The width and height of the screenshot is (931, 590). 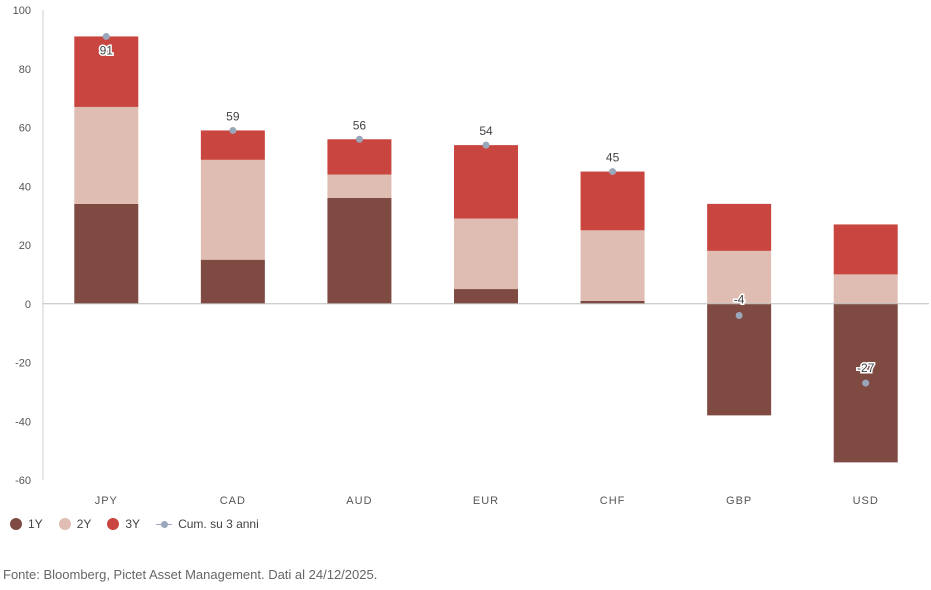 I want to click on x-tick-label: USD, so click(x=866, y=501).